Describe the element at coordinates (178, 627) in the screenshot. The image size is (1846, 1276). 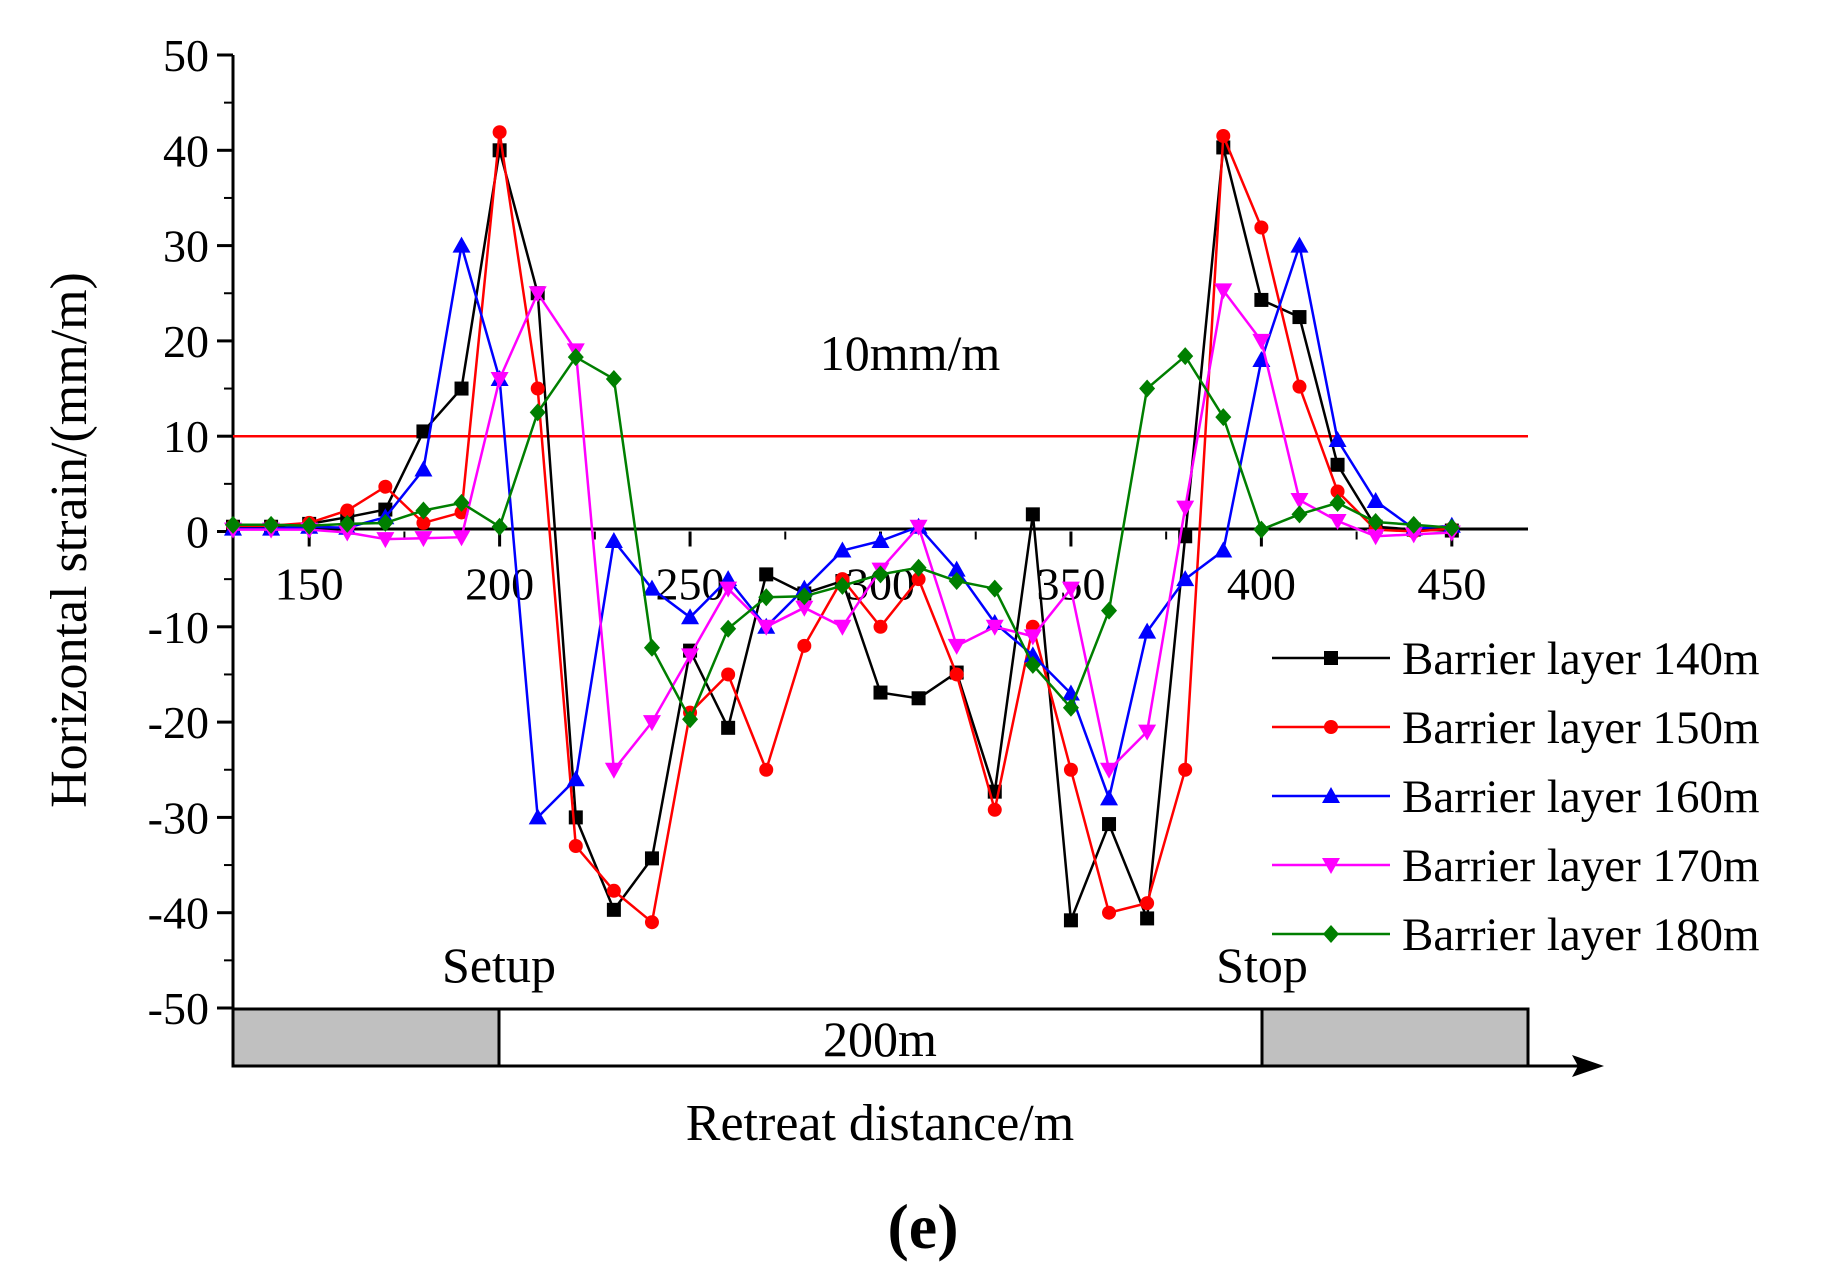
I see `y-tick-label: -10` at that location.